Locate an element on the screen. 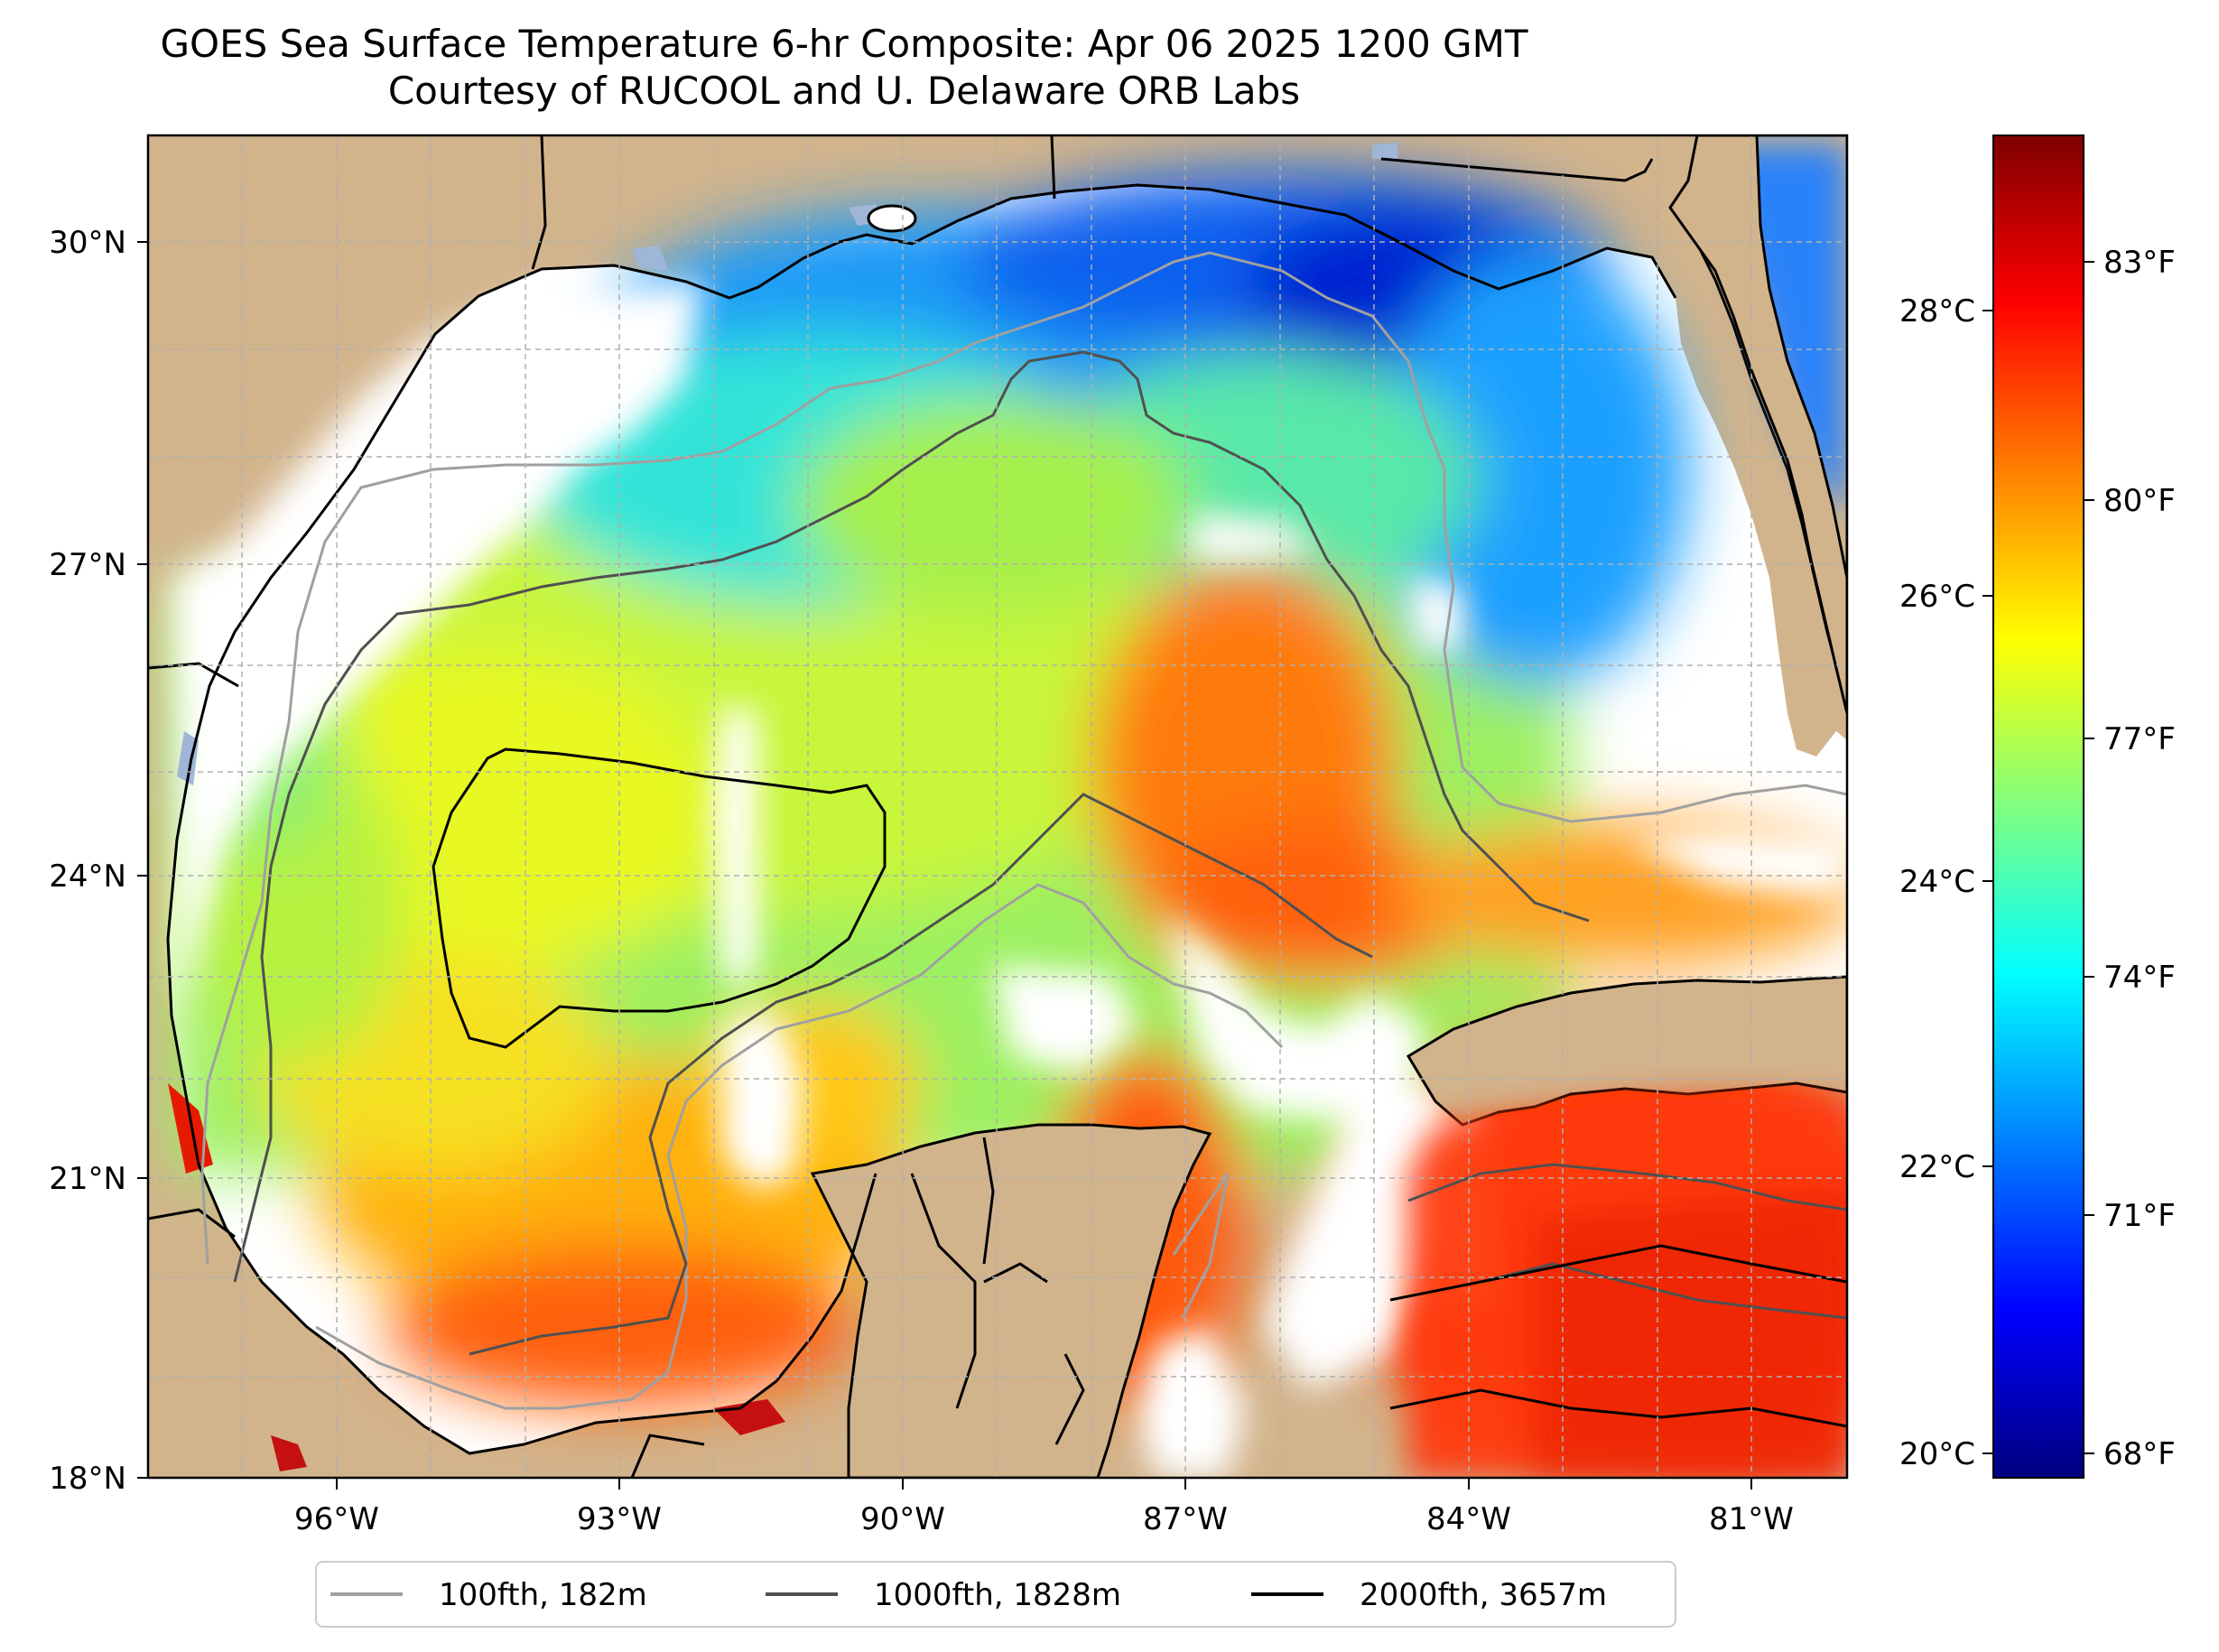 This screenshot has width=2219, height=1652. legend-label-1000fth: 1000fth, 1828m is located at coordinates (997, 1595).